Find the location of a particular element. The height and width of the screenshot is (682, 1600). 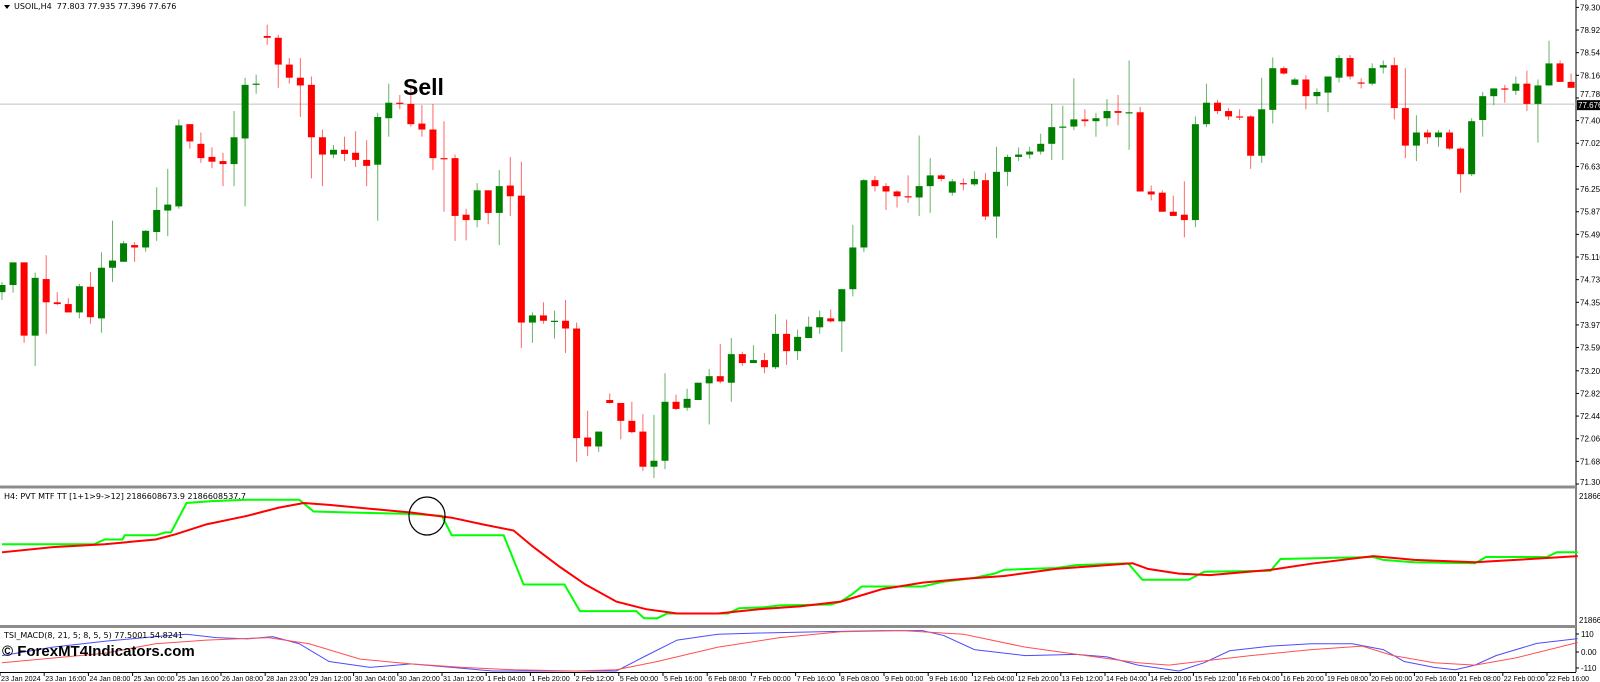

time-tick-label: 25 Jan 16:00 is located at coordinates (198, 678).